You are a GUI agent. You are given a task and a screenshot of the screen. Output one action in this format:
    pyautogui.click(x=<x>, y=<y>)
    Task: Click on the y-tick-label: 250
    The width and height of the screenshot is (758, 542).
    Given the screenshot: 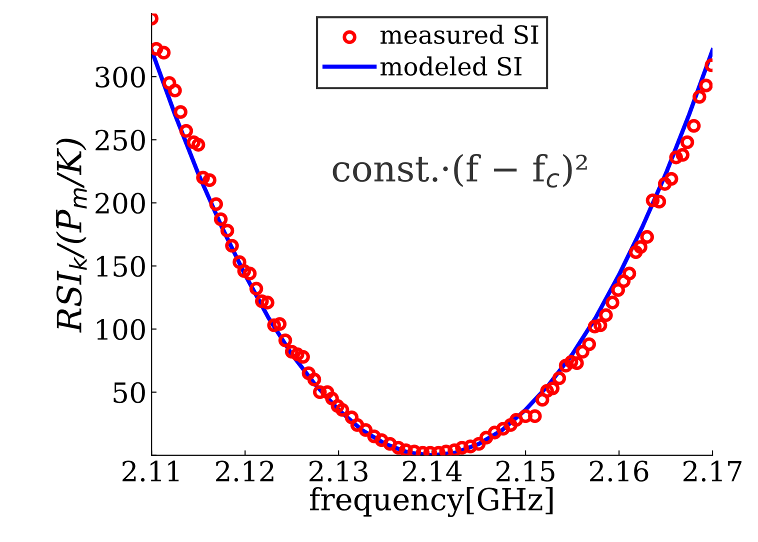 What is the action you would take?
    pyautogui.click(x=120, y=140)
    